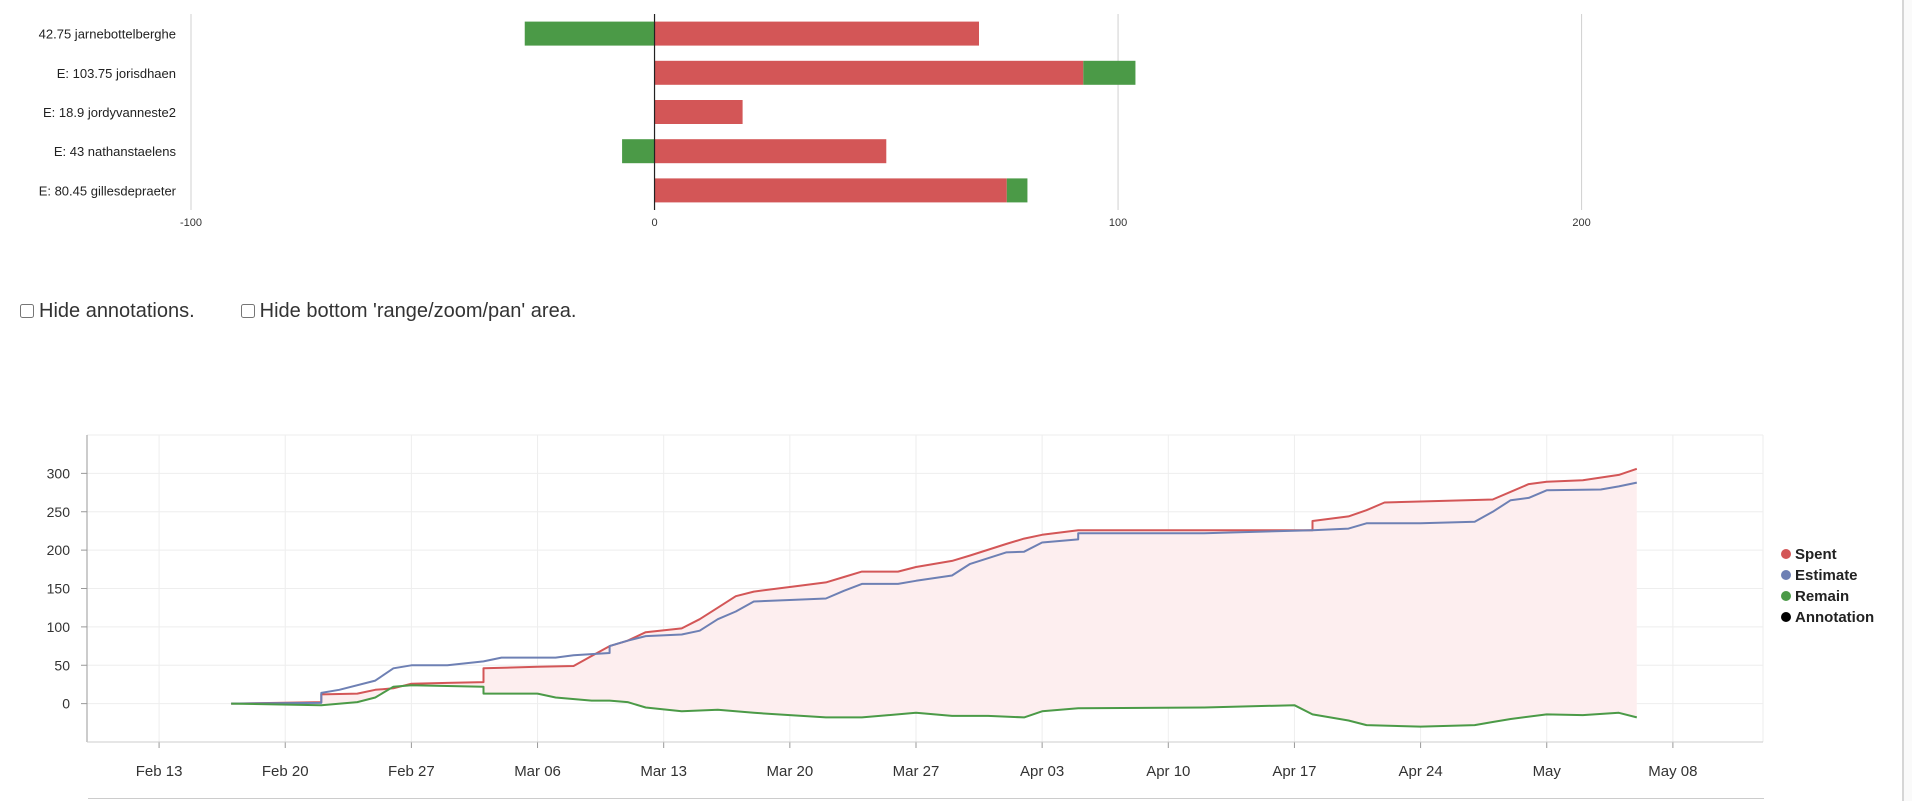 This screenshot has width=1912, height=801. What do you see at coordinates (116, 73) in the screenshot?
I see `bar-category-label: E: 103.75 jorisdhaen` at bounding box center [116, 73].